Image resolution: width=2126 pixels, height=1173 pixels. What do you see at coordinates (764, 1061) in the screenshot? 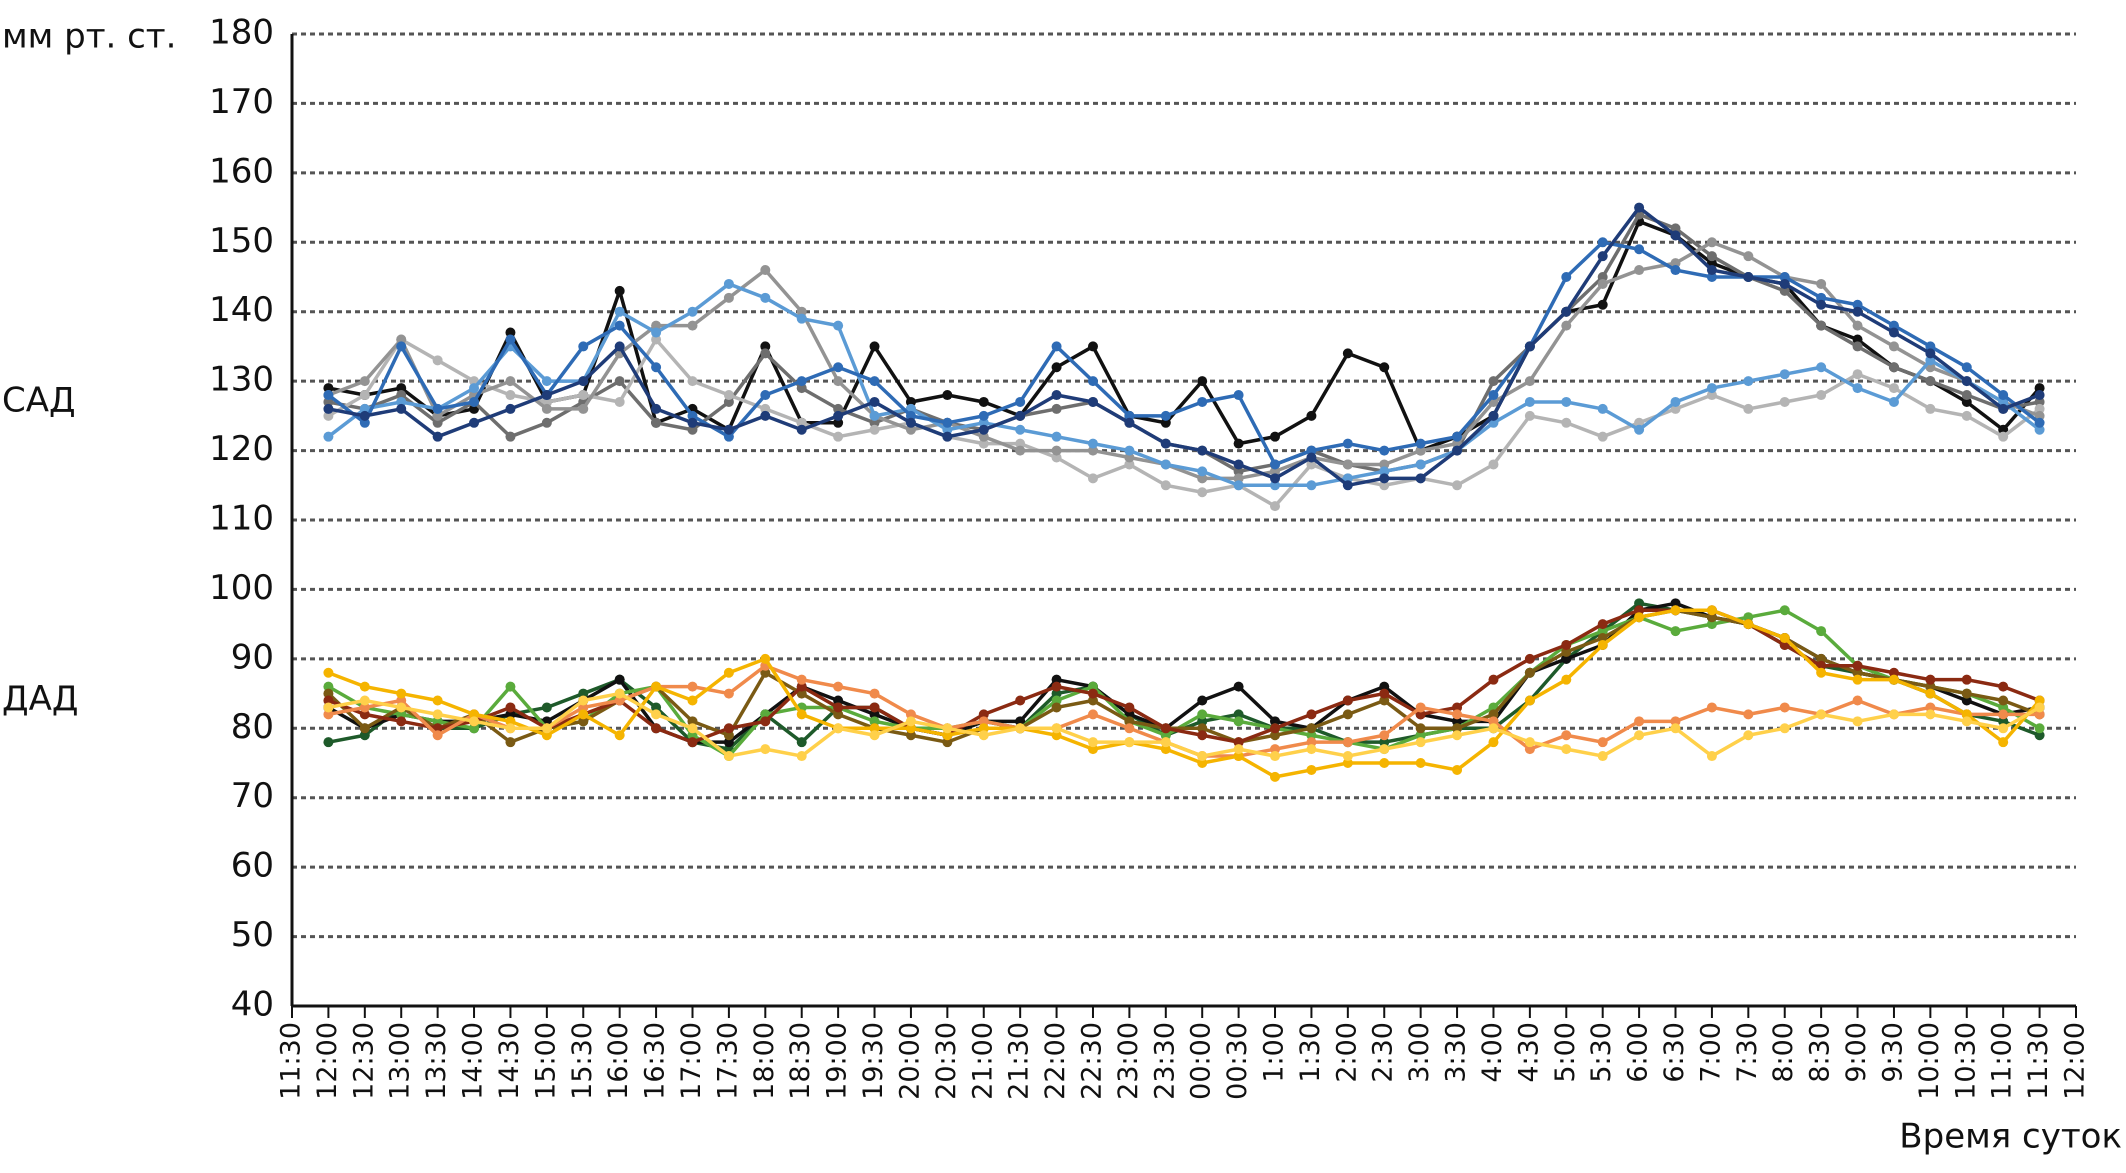
I see `x-tick-label: 18:00` at bounding box center [764, 1061].